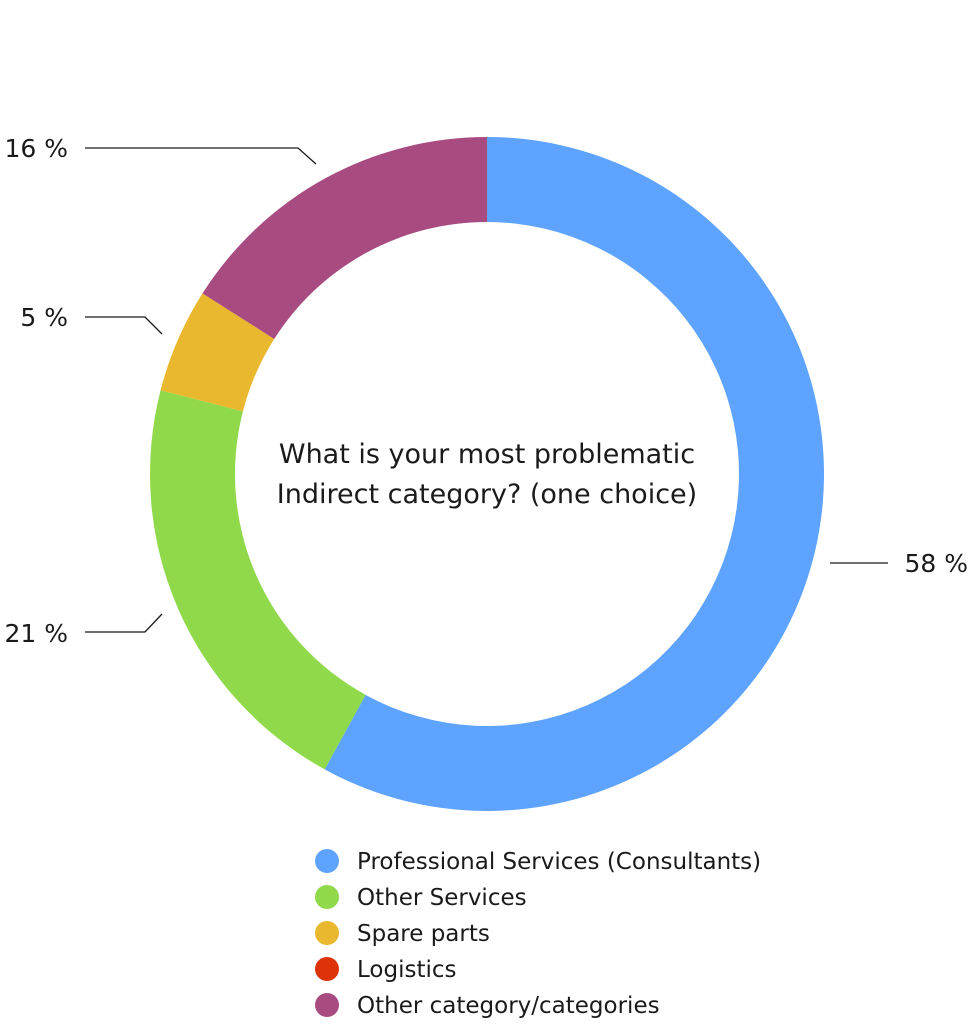 The width and height of the screenshot is (973, 1024). Describe the element at coordinates (487, 454) in the screenshot. I see `chart-title-line-1: What is your most problematic` at that location.